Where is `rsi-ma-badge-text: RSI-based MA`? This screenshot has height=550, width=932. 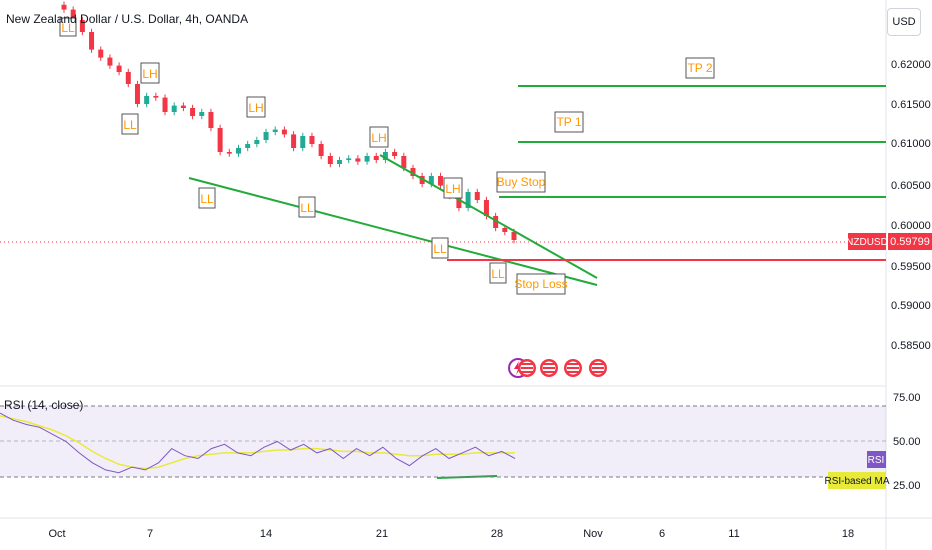 rsi-ma-badge-text: RSI-based MA is located at coordinates (856, 481).